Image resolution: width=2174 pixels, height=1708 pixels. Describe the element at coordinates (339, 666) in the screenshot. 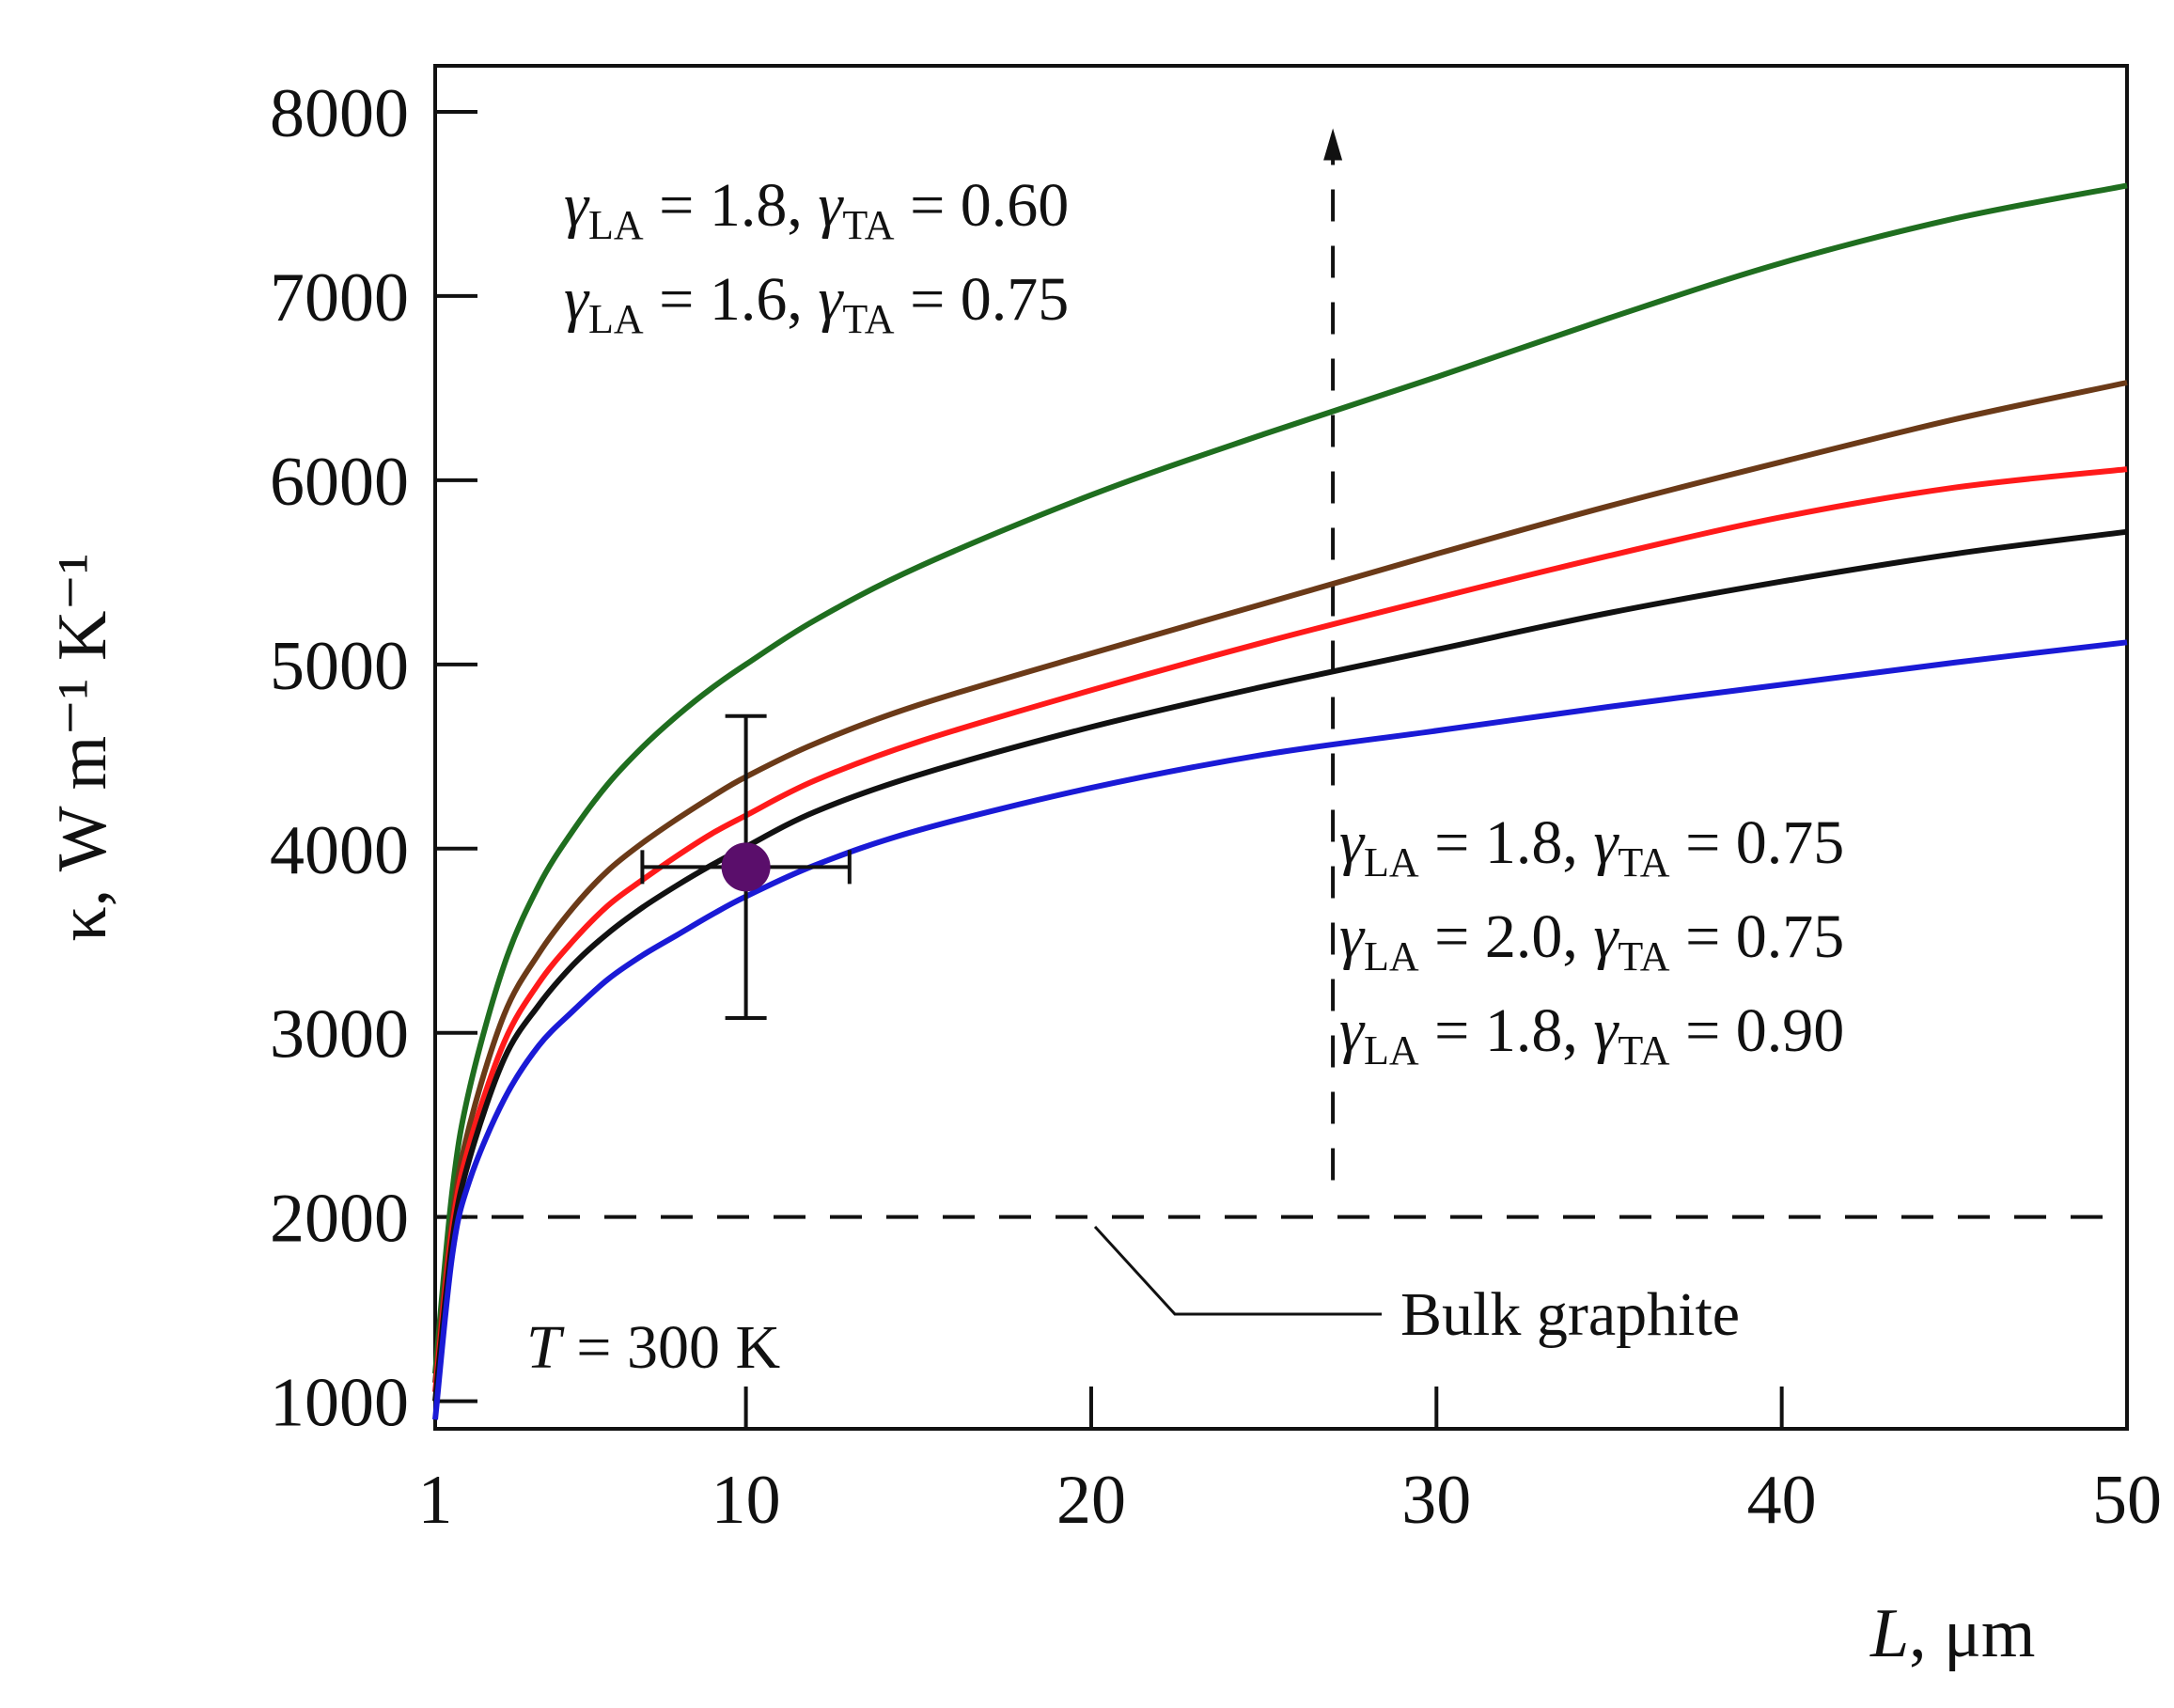

I see `y-tick-label: 5000` at that location.